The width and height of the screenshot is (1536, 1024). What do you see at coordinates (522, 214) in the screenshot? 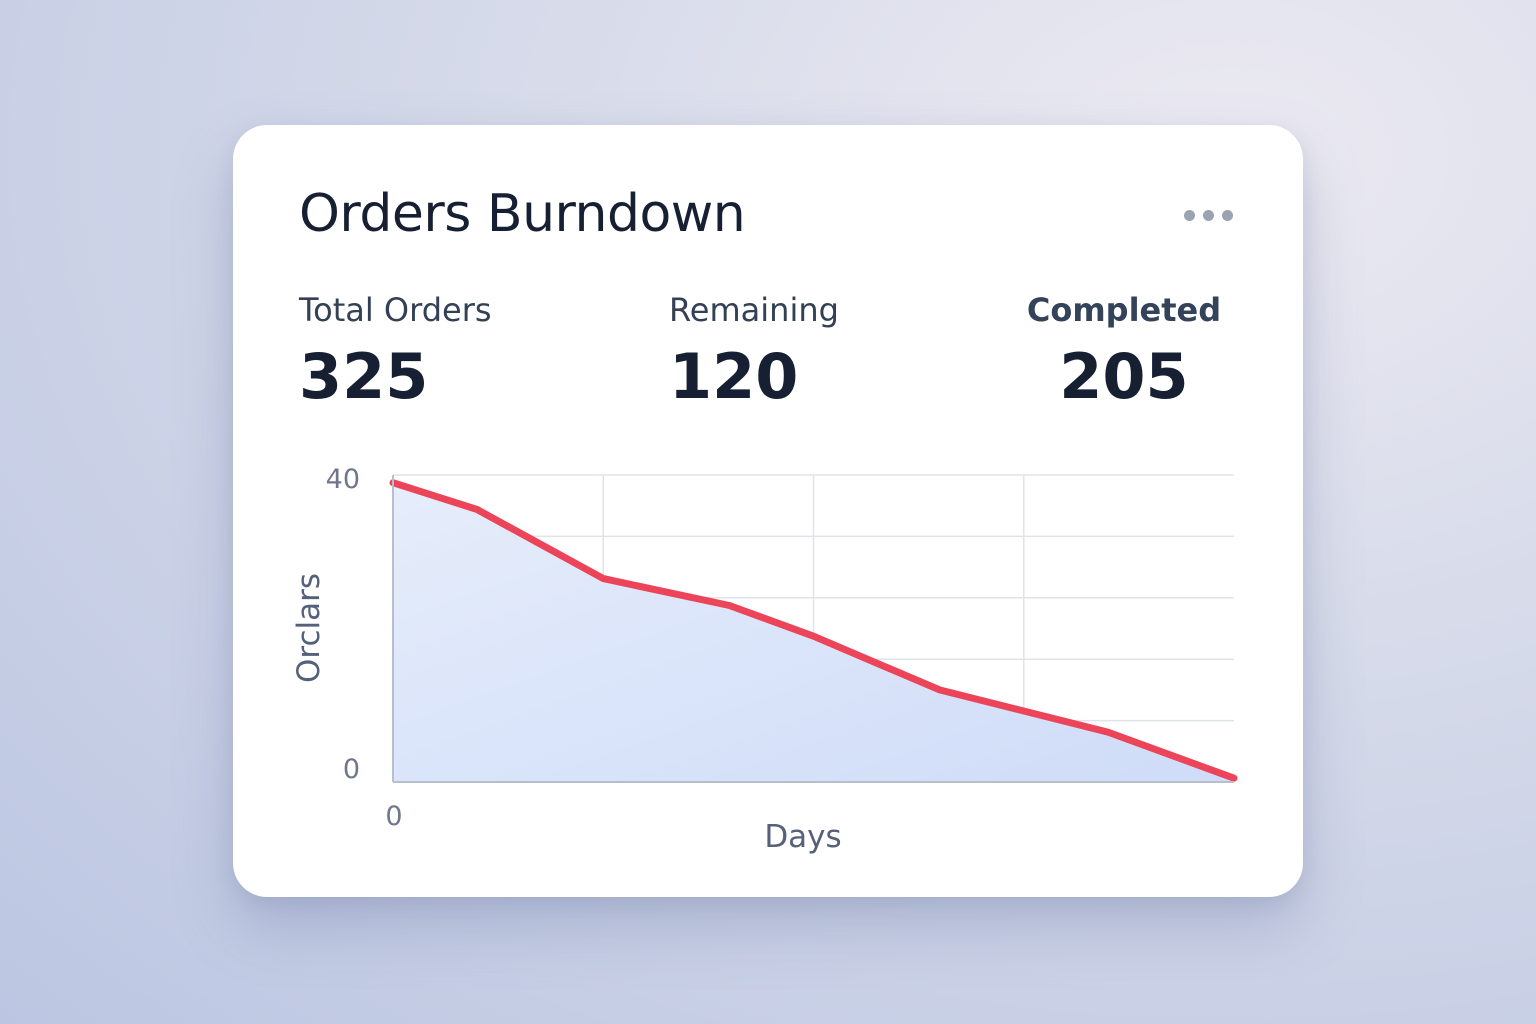
I see `card-title: Orders Burndown` at bounding box center [522, 214].